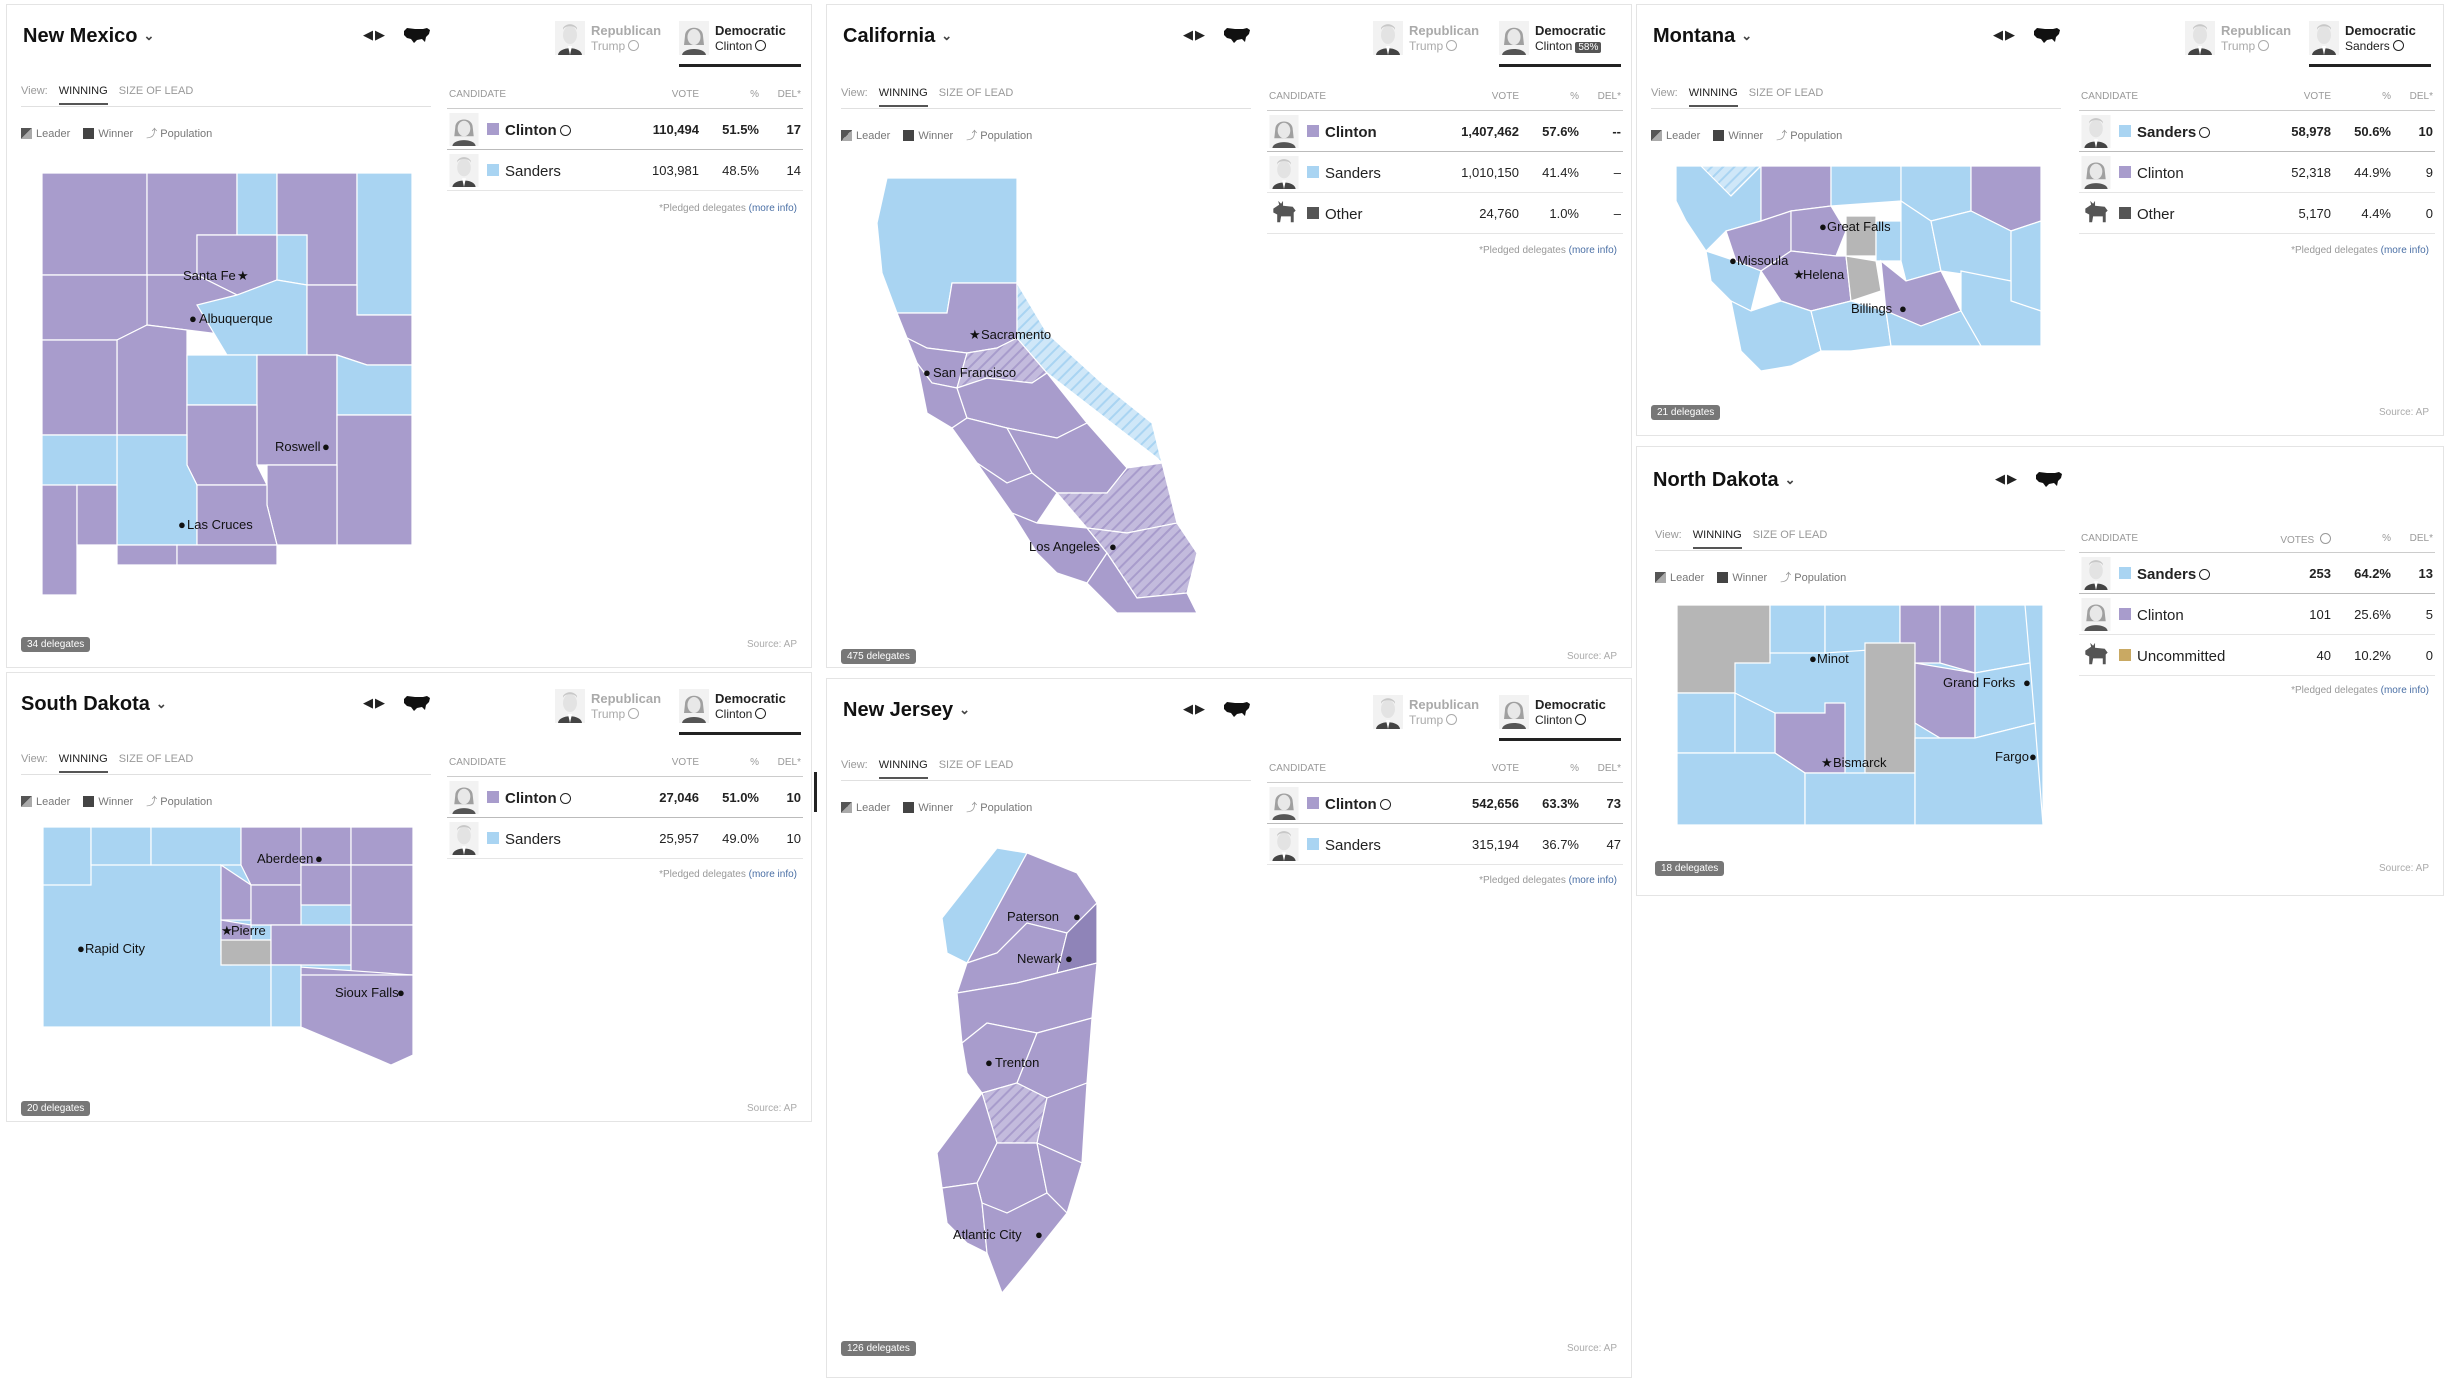  Describe the element at coordinates (878, 1348) in the screenshot. I see `delegates-badge: 126 delegates` at that location.